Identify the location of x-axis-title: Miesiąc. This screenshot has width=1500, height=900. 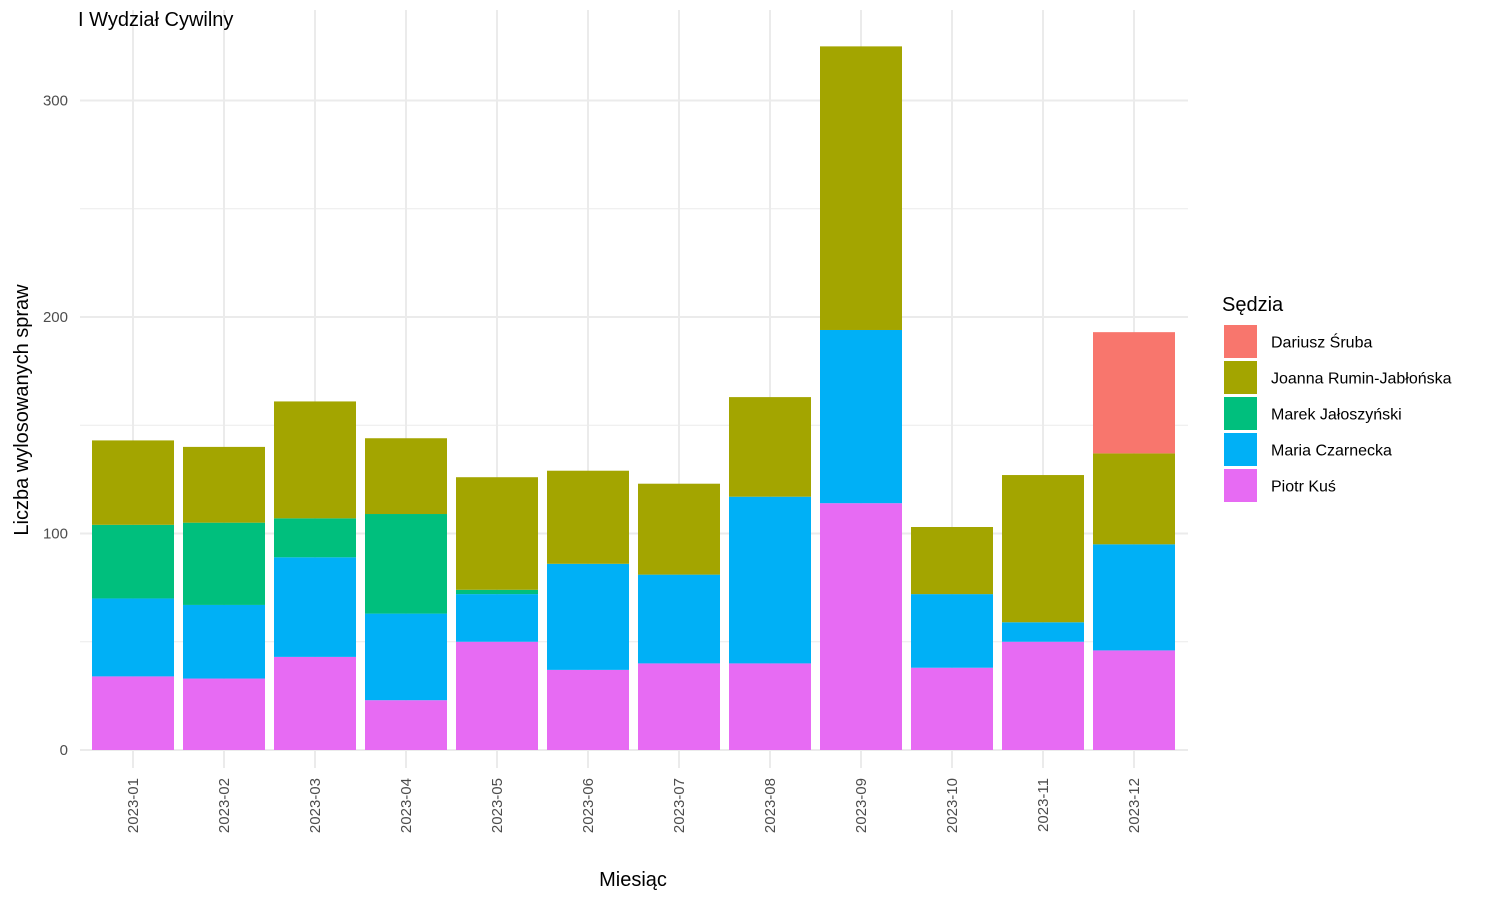
(633, 880).